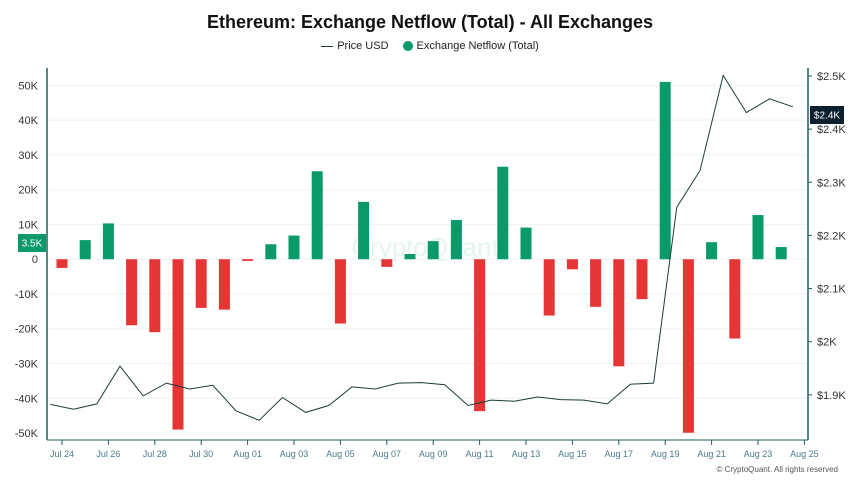 The image size is (860, 484). Describe the element at coordinates (27, 295) in the screenshot. I see `y-left-tick-label: -10K` at that location.